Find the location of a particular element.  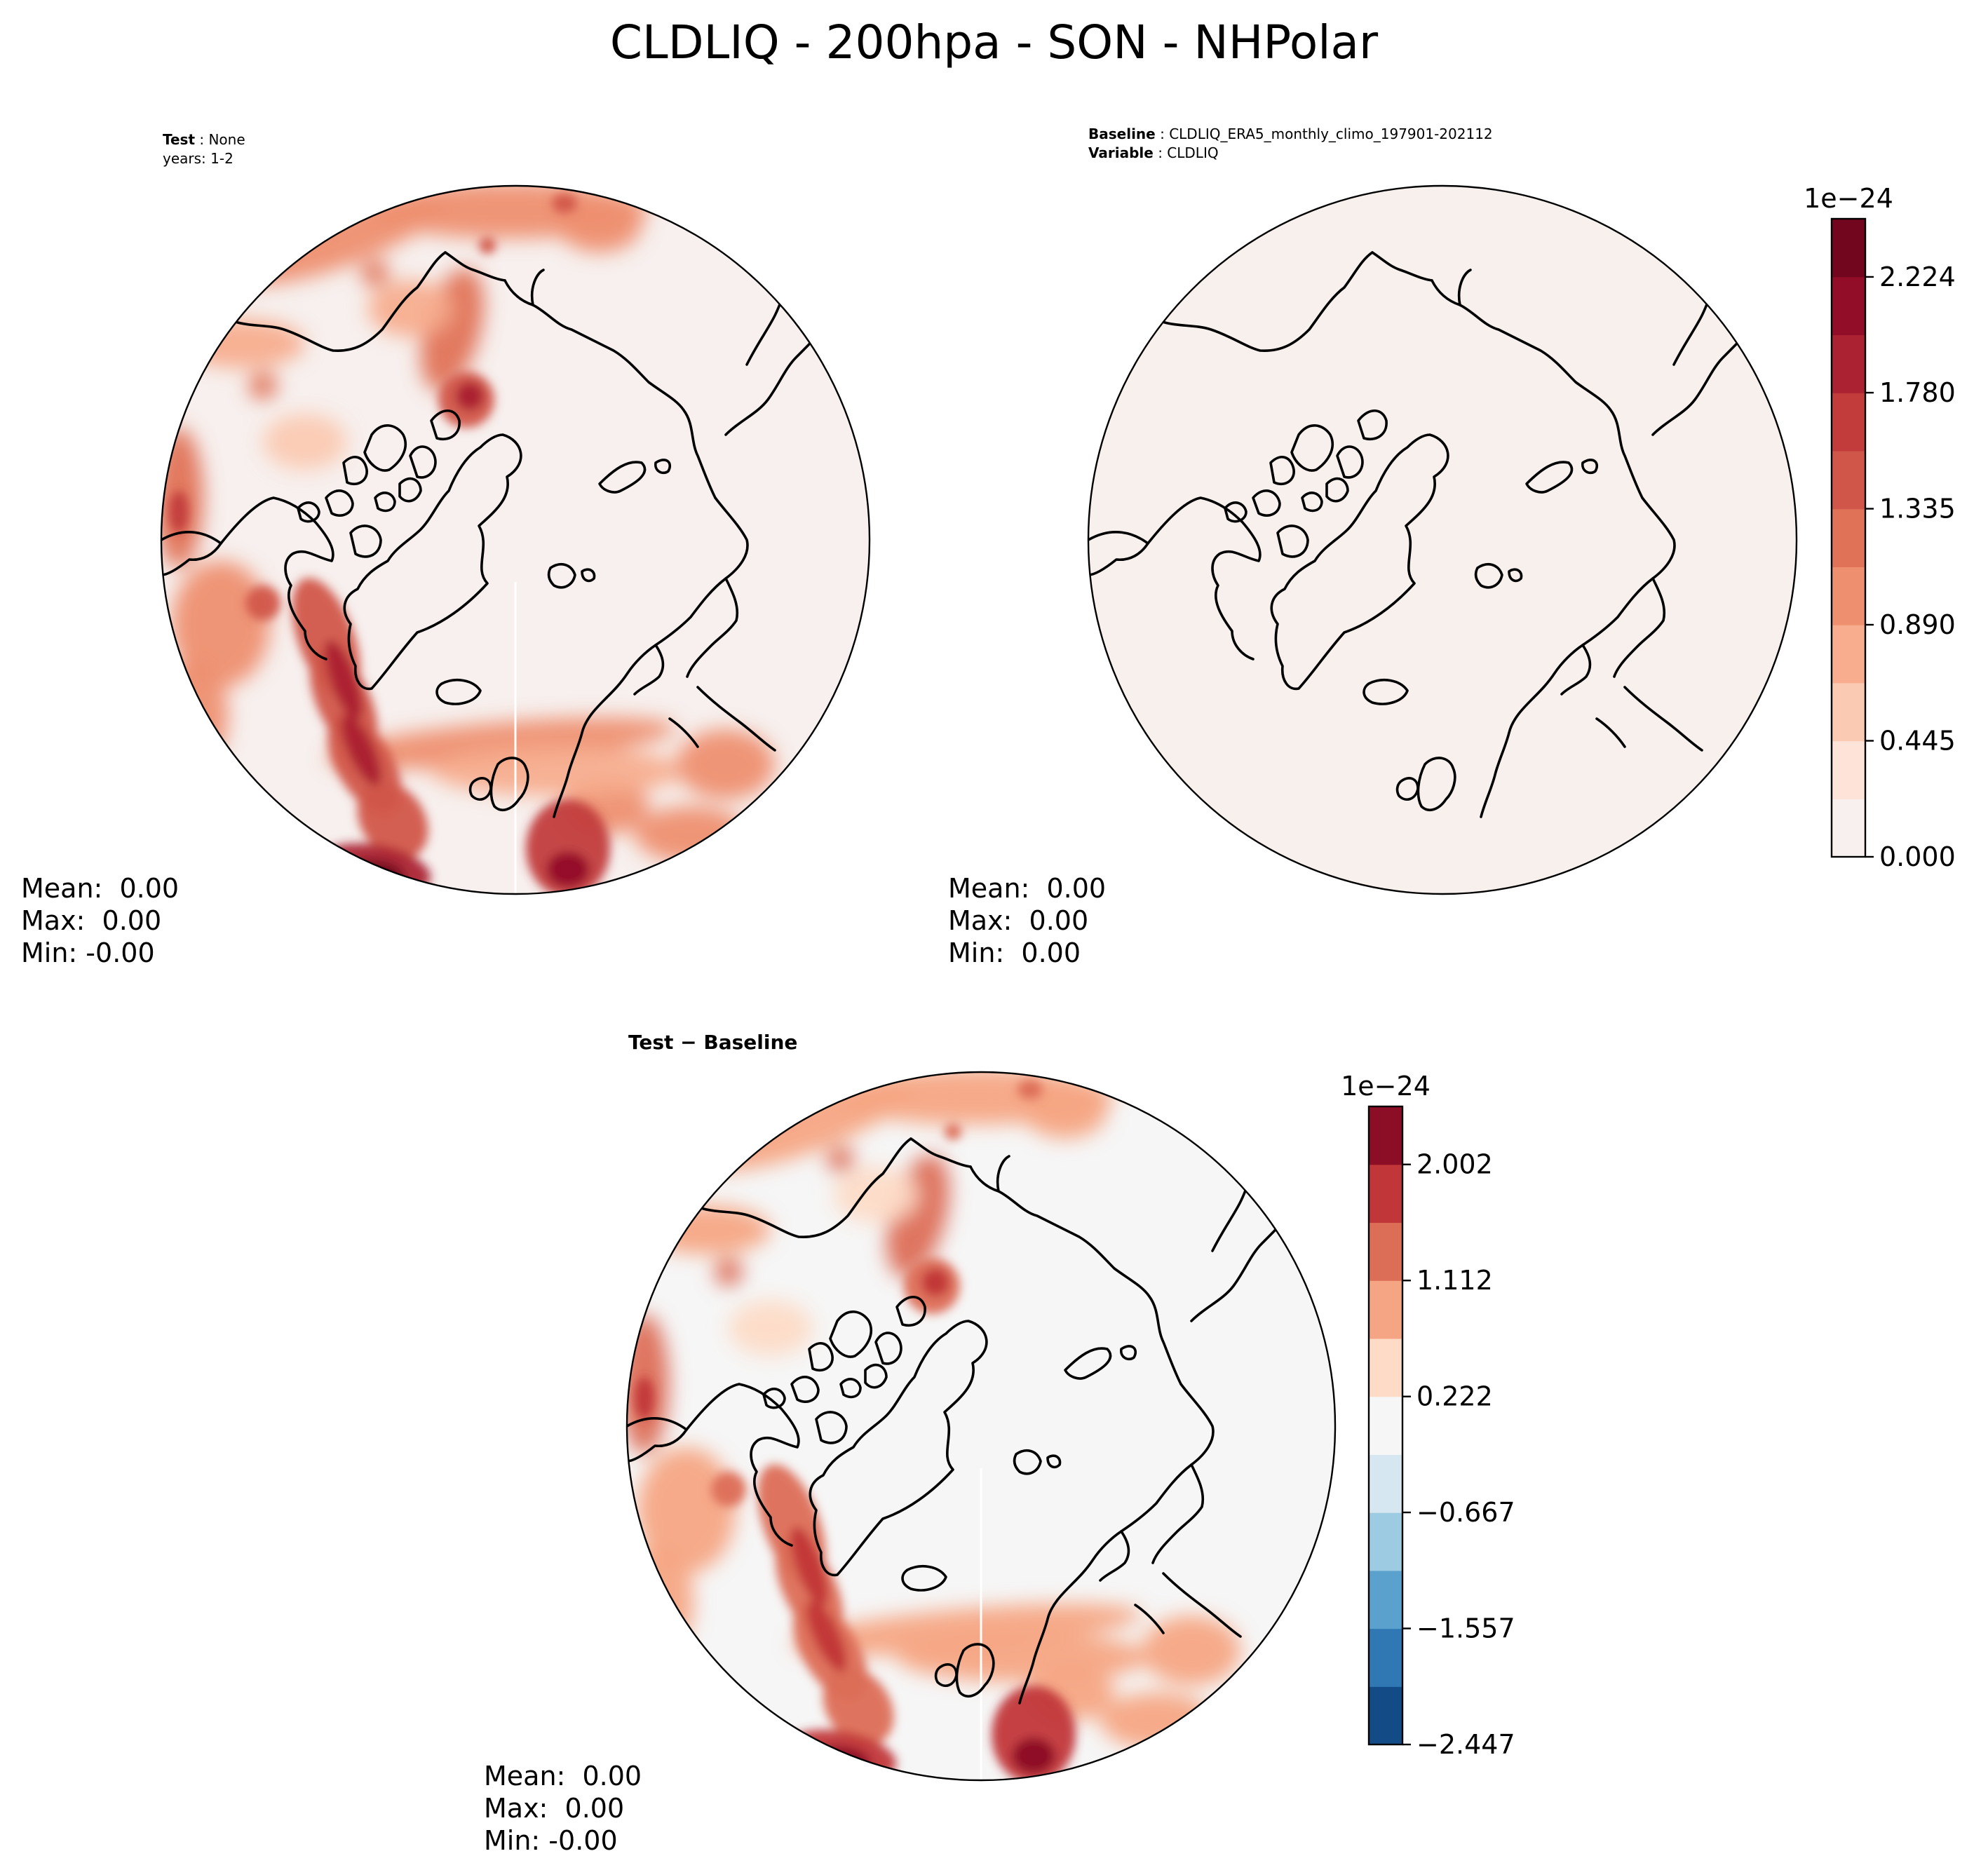

difference-max: Max: 0.00 is located at coordinates (554, 1808).